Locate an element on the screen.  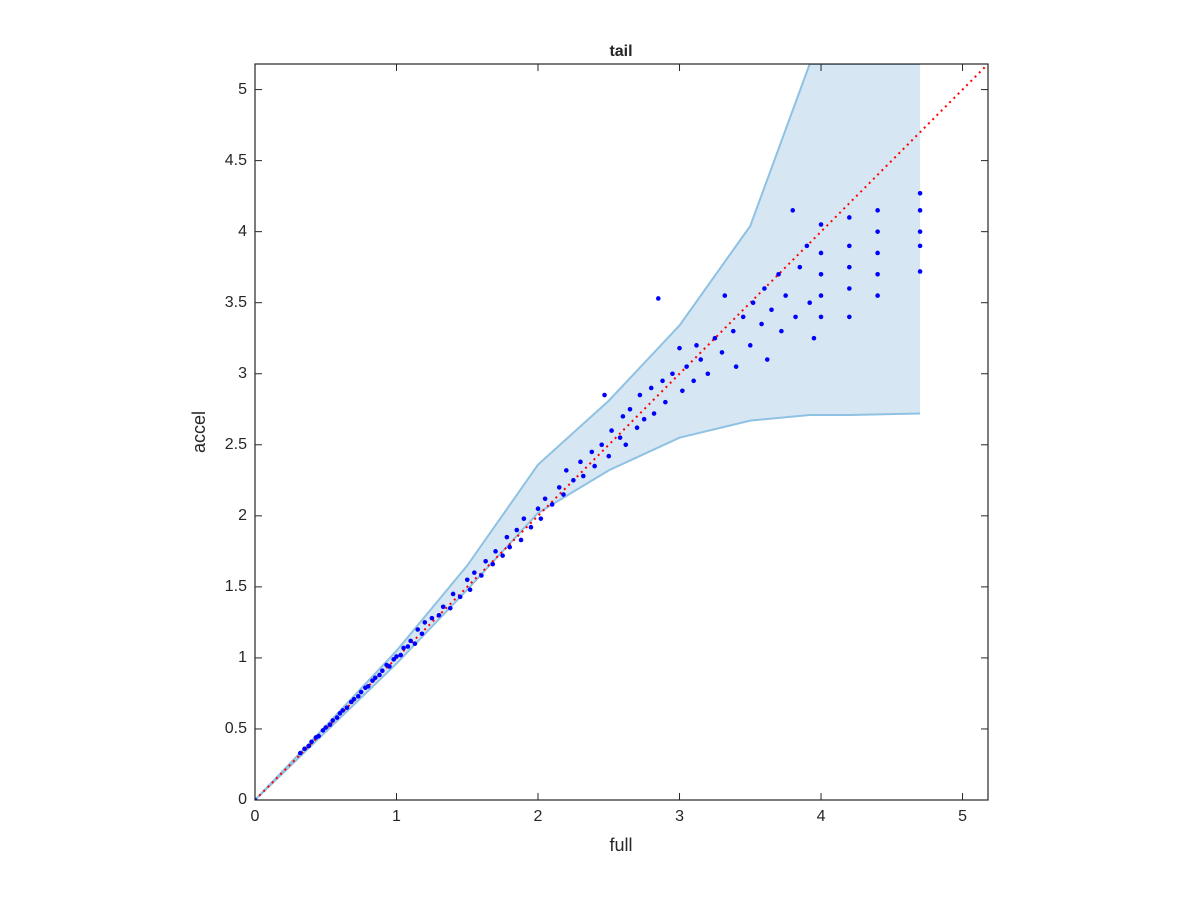
y-tick-label: 3 is located at coordinates (242, 373).